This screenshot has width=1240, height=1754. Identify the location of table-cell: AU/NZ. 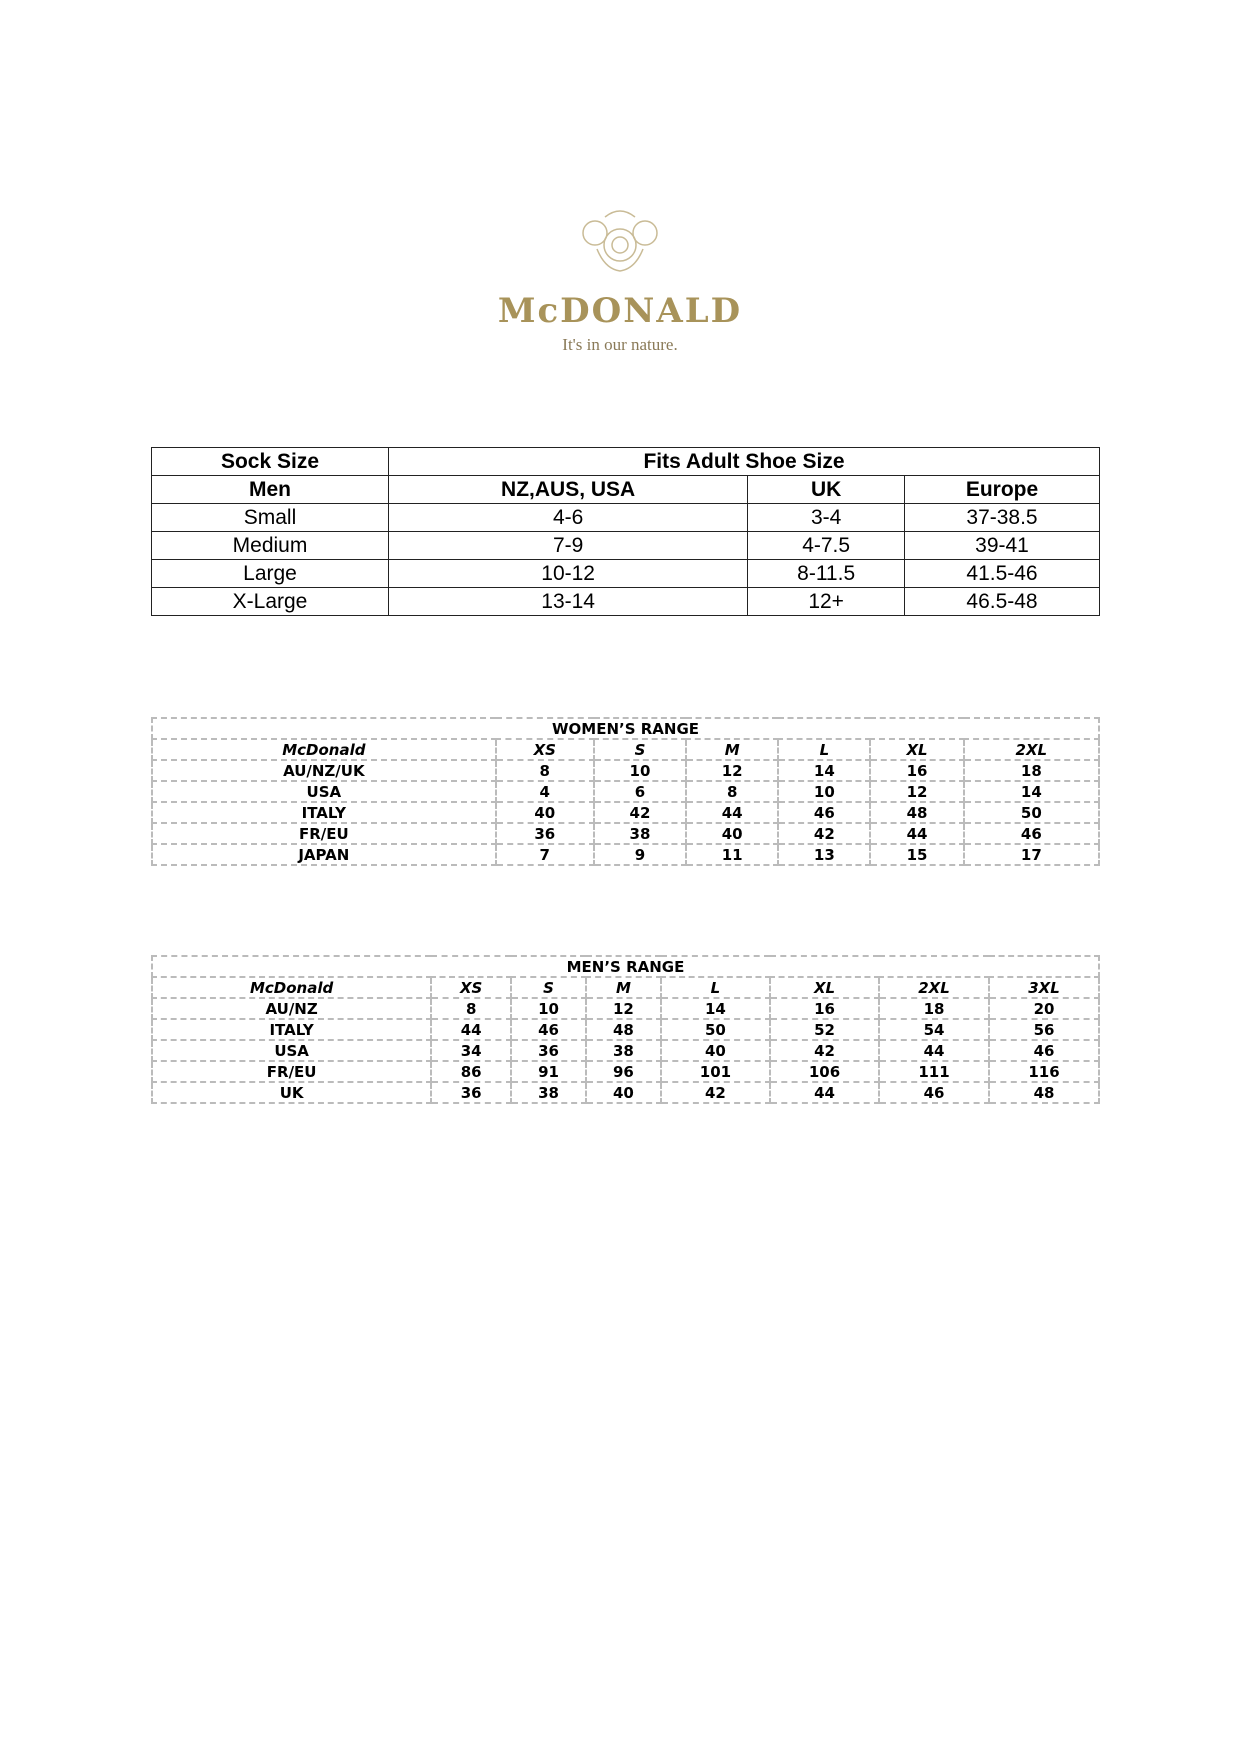
(291, 1008).